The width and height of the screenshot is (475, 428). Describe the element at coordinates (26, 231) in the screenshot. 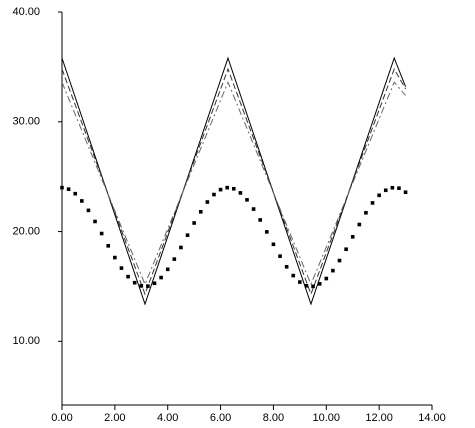

I see `y-tick-label: 20.00` at that location.